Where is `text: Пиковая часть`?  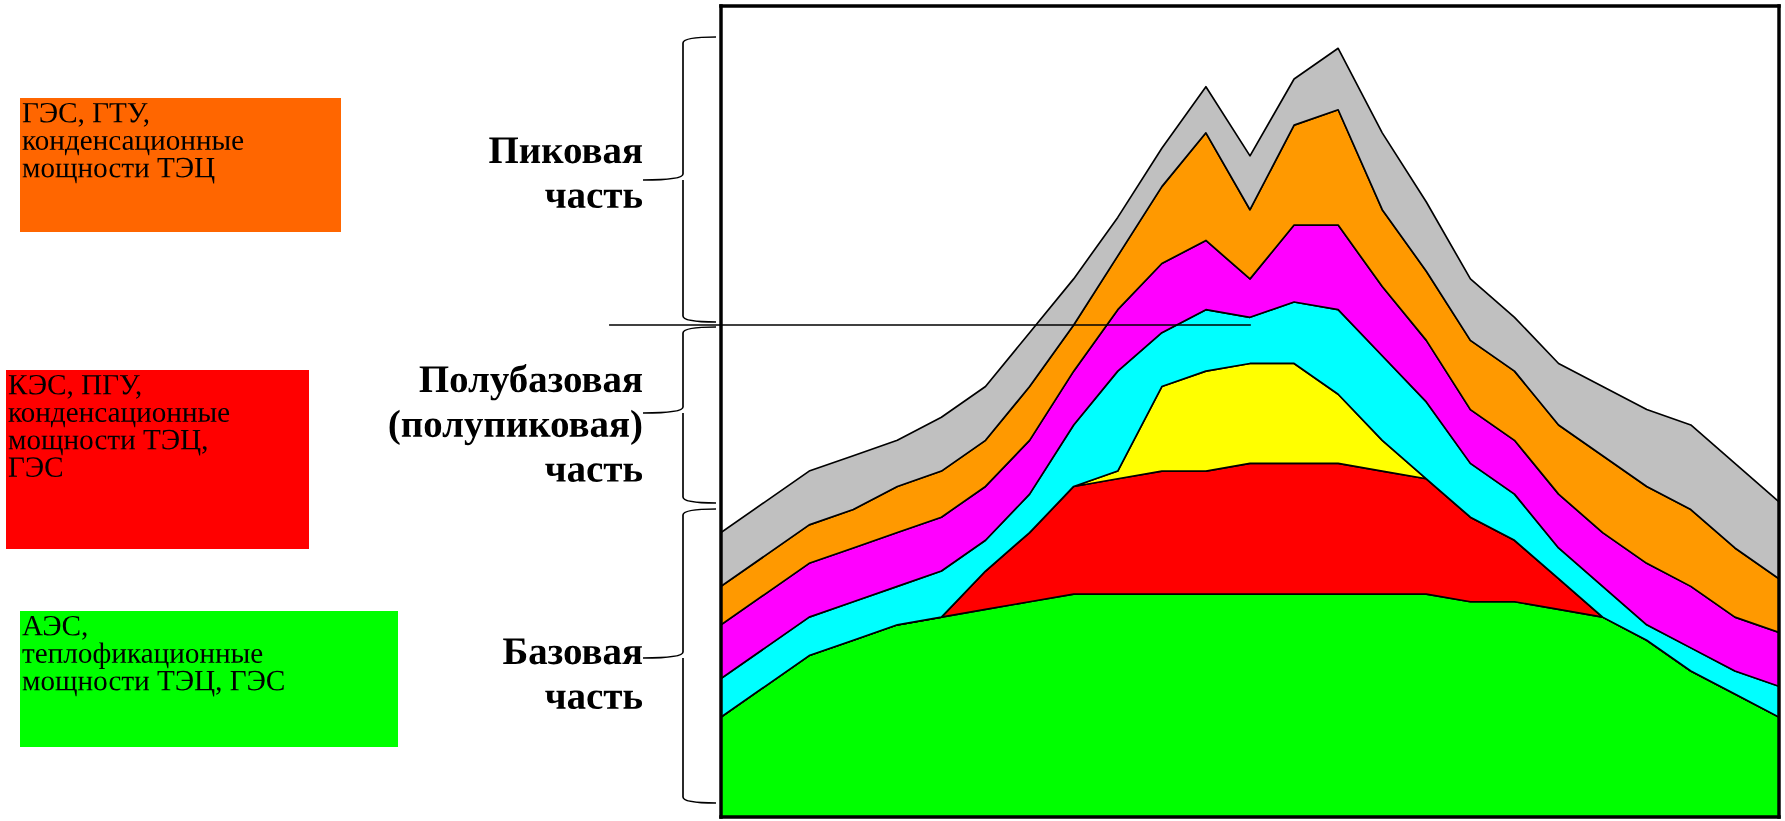 text: Пиковая часть is located at coordinates (566, 173).